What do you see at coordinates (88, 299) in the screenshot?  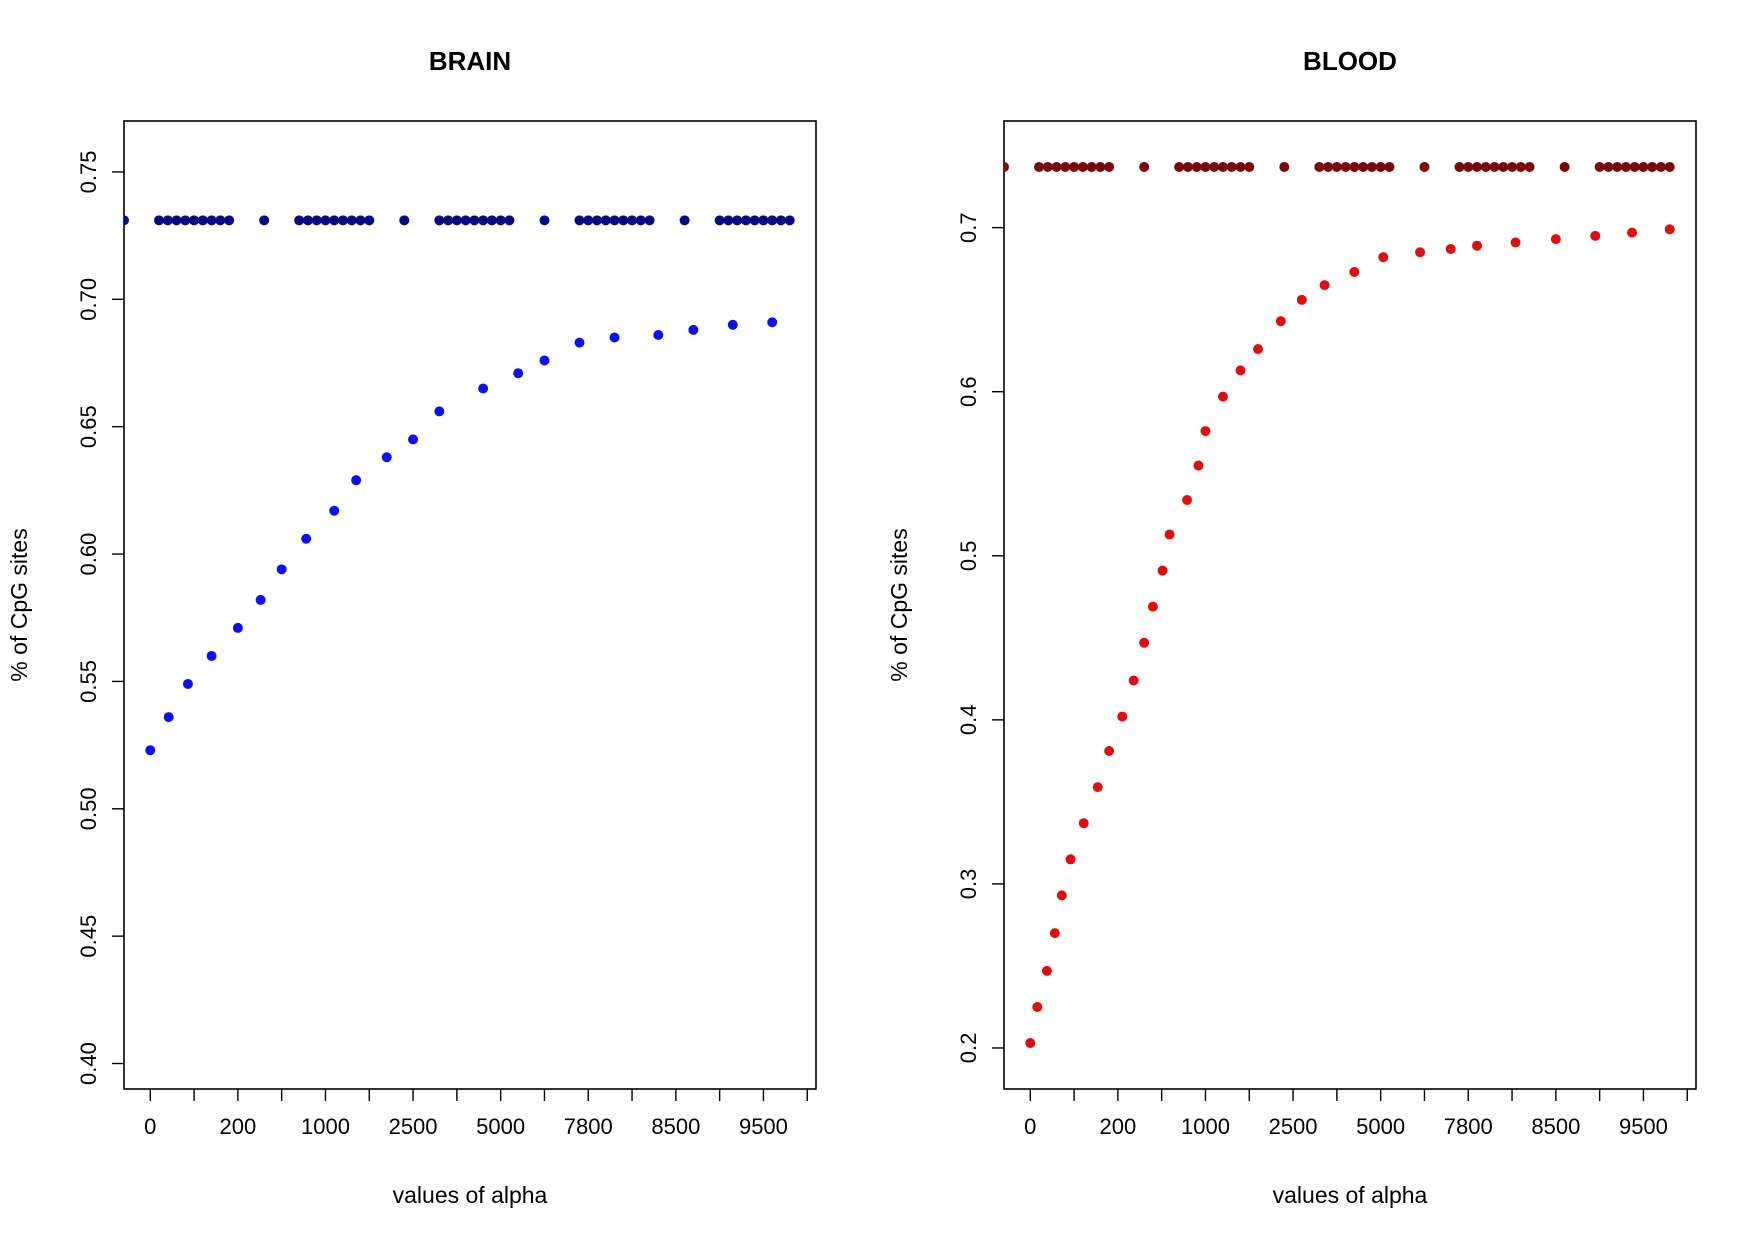 I see `brain-y-tick-label: 0.70` at bounding box center [88, 299].